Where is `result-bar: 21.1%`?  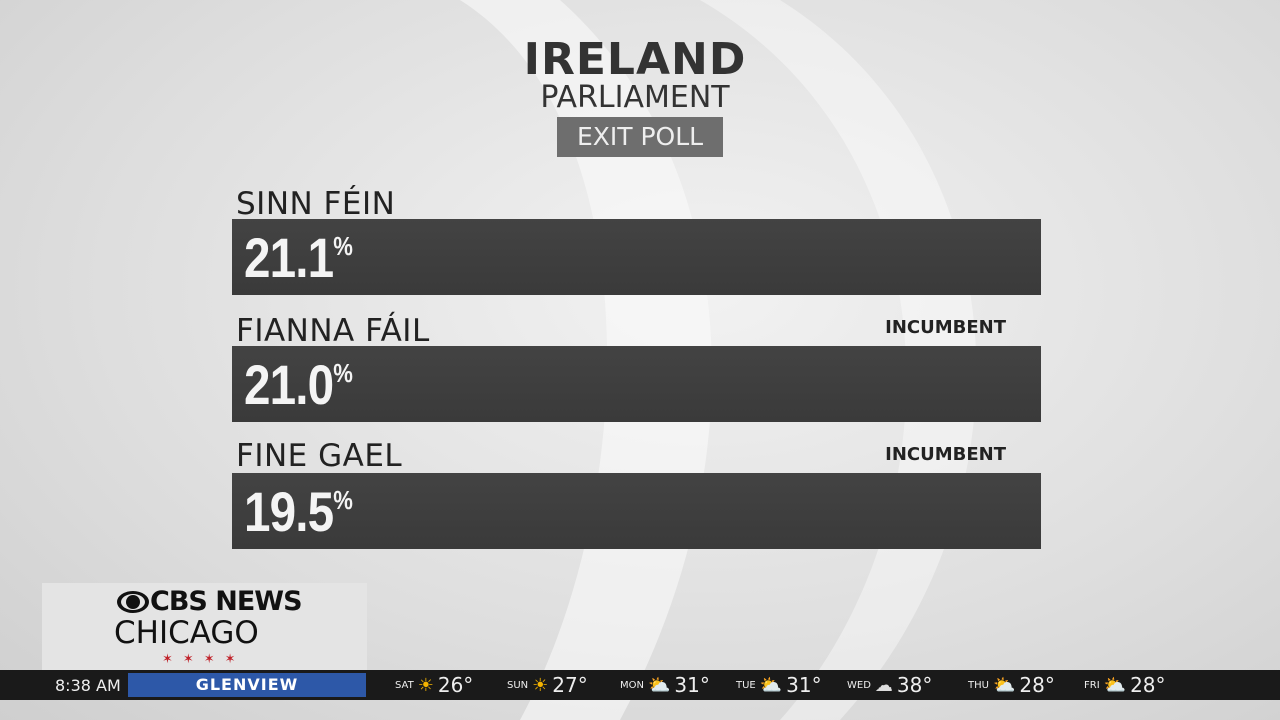 result-bar: 21.1% is located at coordinates (636, 257).